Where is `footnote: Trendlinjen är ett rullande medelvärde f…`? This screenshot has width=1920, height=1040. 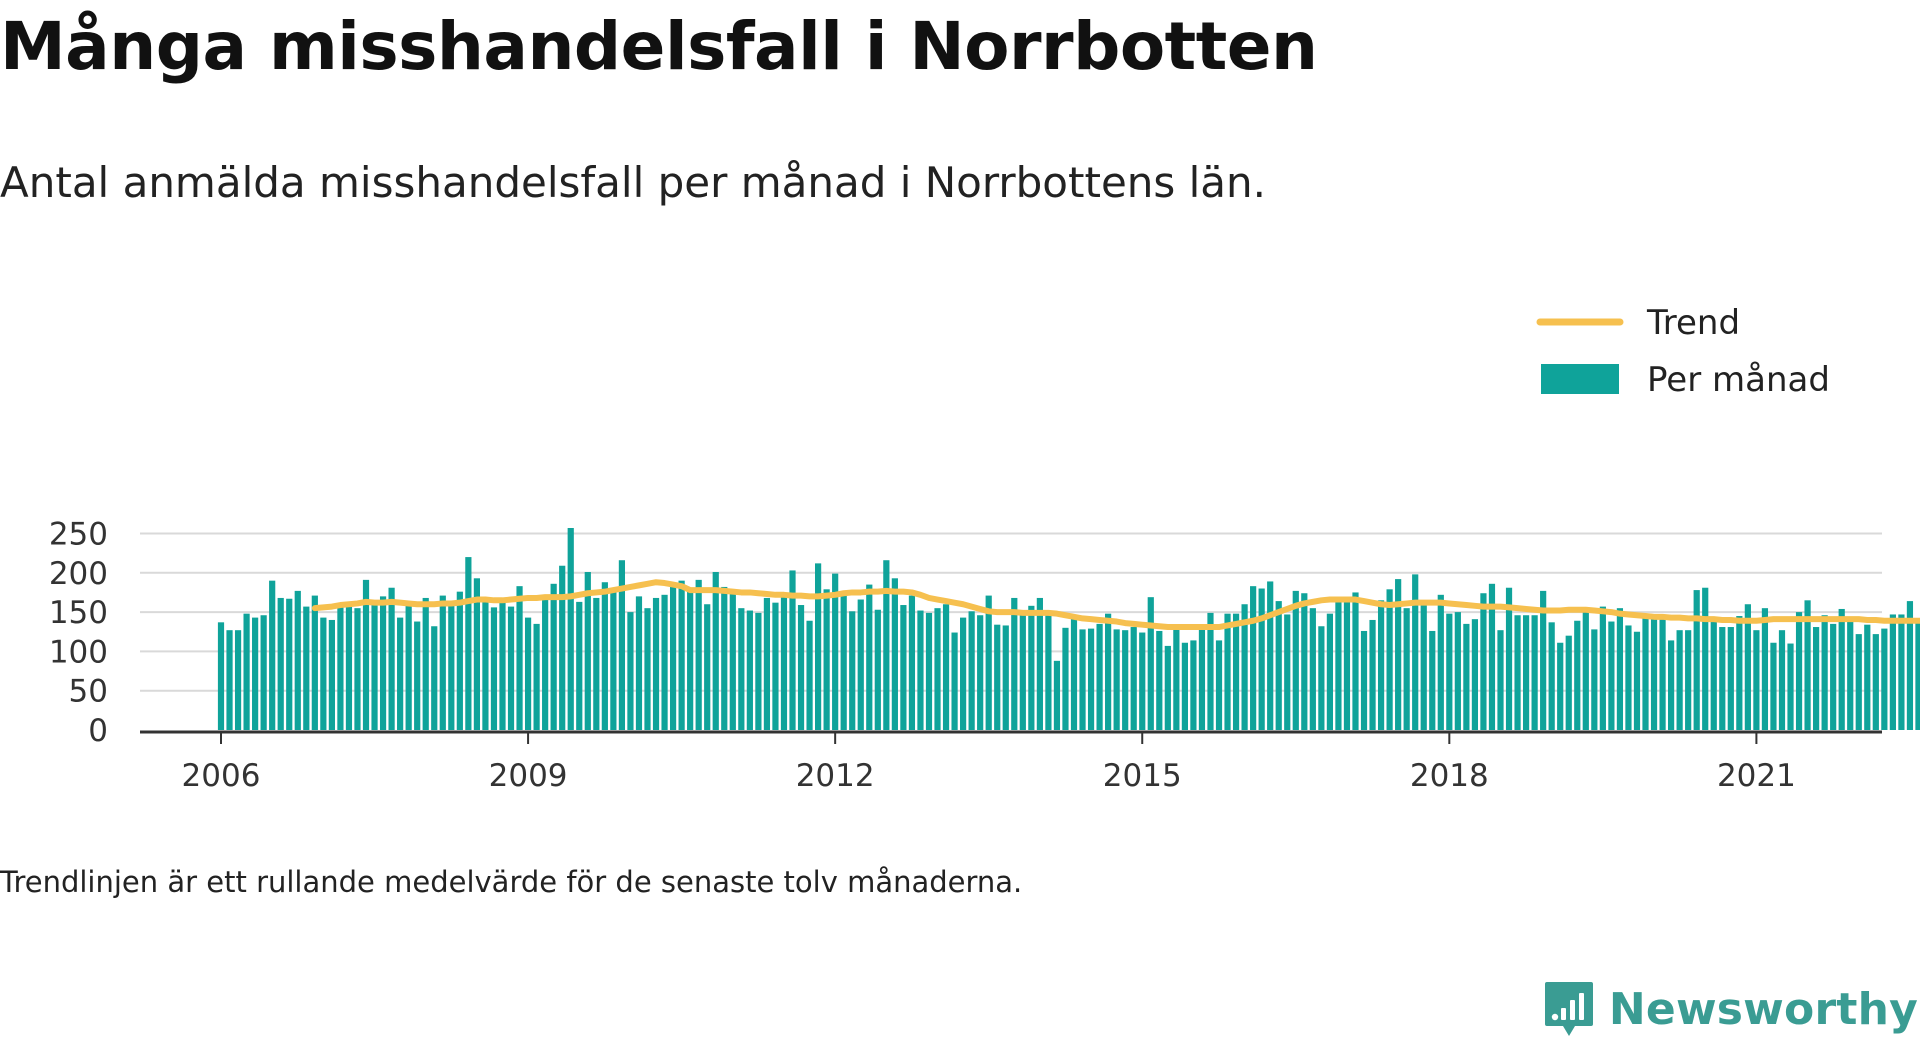
footnote: Trendlinjen är ett rullande medelvärde f… is located at coordinates (511, 882).